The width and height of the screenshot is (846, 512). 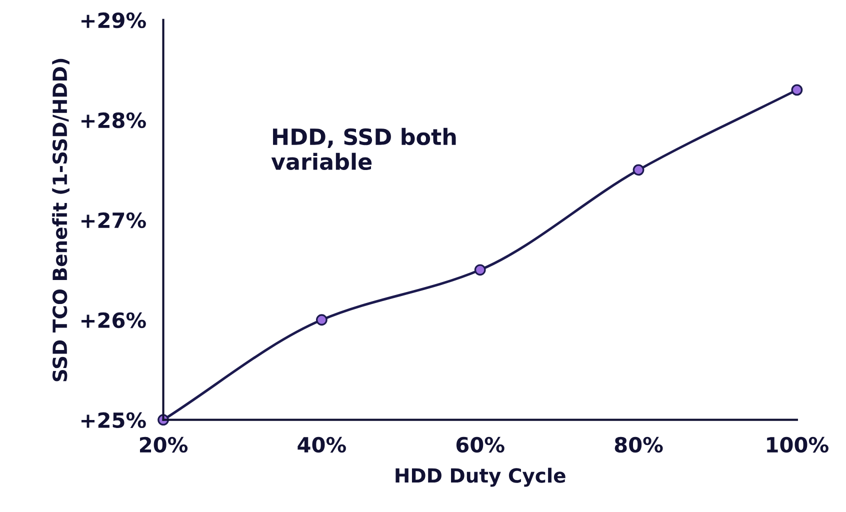 What do you see at coordinates (322, 444) in the screenshot?
I see `x-tick-label: 40%` at bounding box center [322, 444].